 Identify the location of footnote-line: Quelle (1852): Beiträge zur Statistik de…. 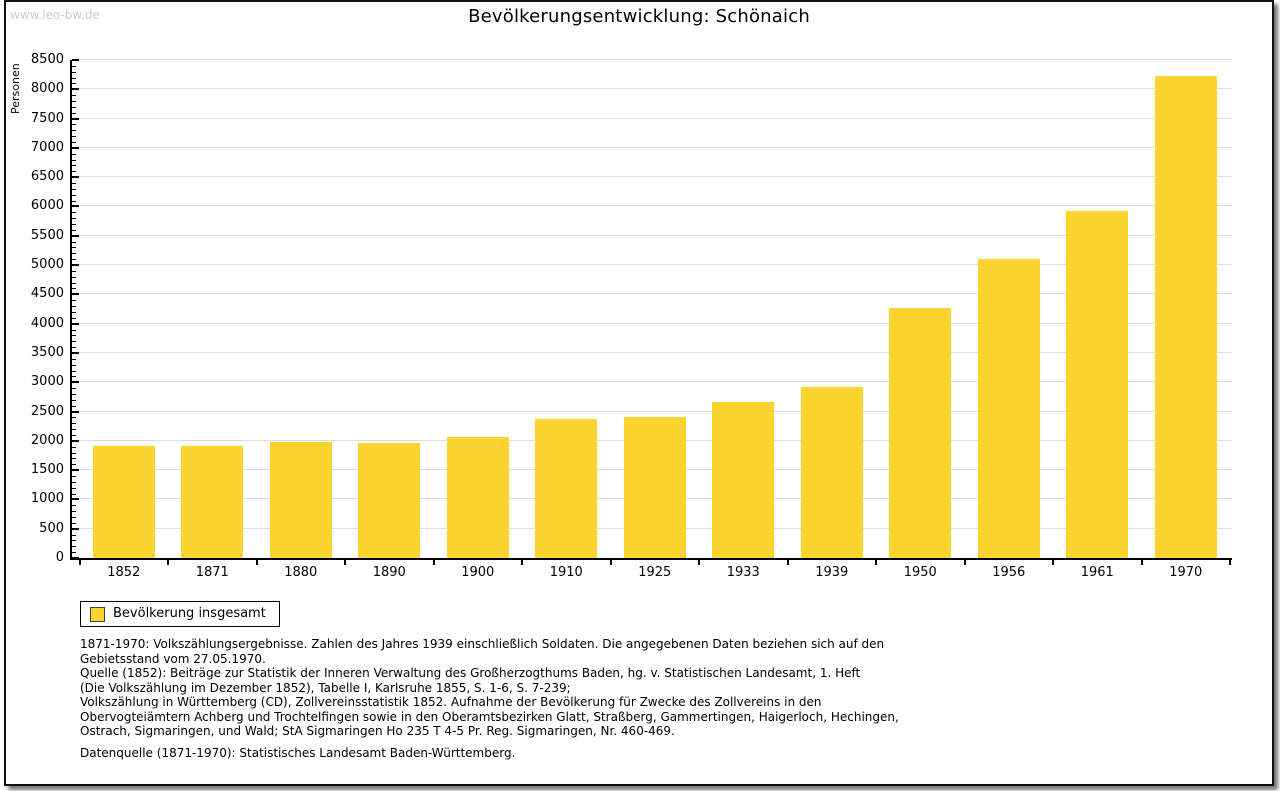
(470, 673).